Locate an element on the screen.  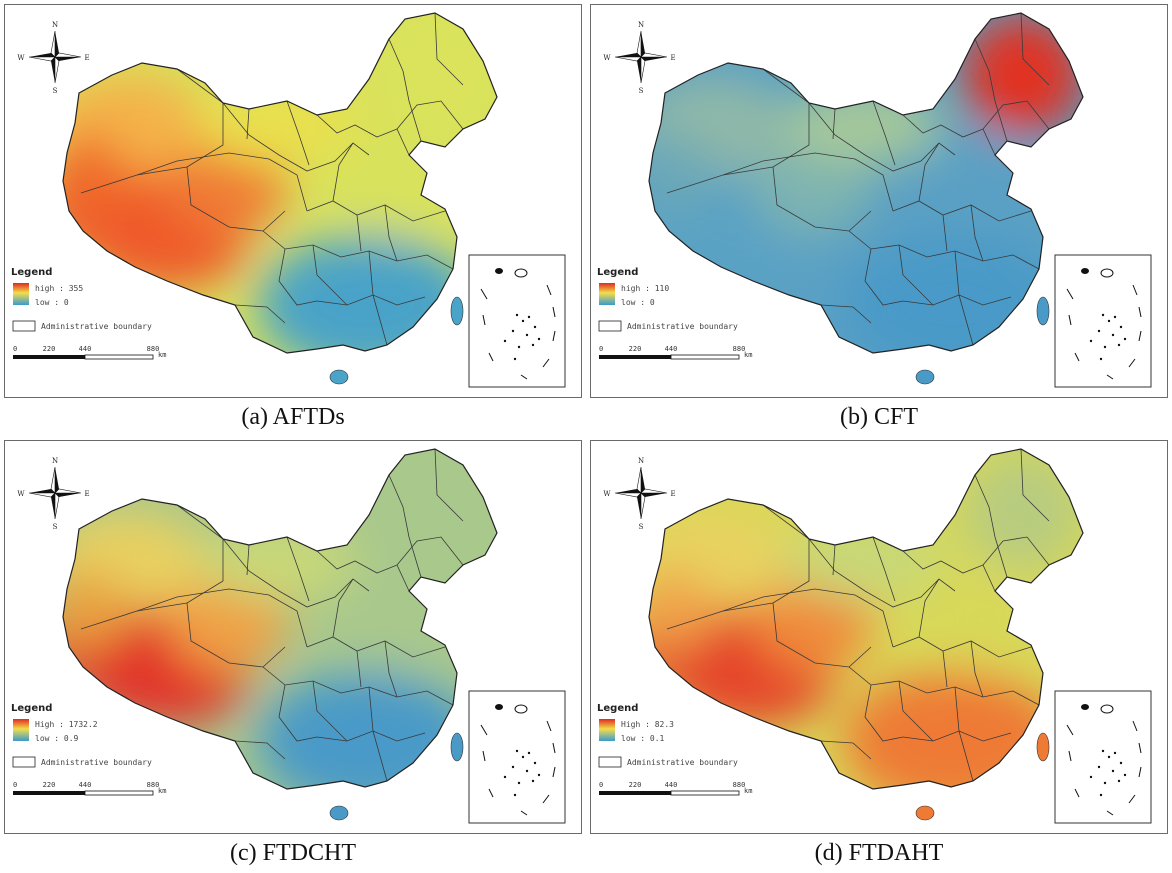
legend-low: low : 0.1 is located at coordinates (643, 738).